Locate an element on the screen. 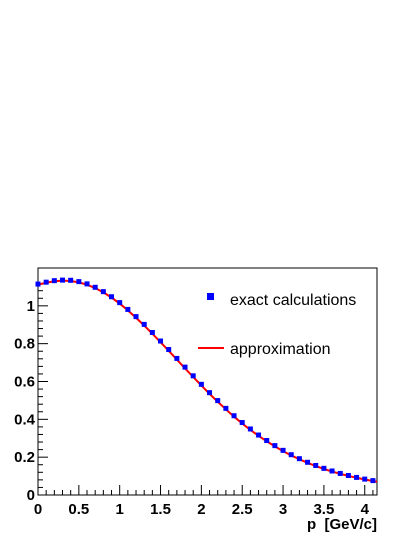 This screenshot has width=415, height=537. y-tick-label: 0.2 is located at coordinates (24, 457).